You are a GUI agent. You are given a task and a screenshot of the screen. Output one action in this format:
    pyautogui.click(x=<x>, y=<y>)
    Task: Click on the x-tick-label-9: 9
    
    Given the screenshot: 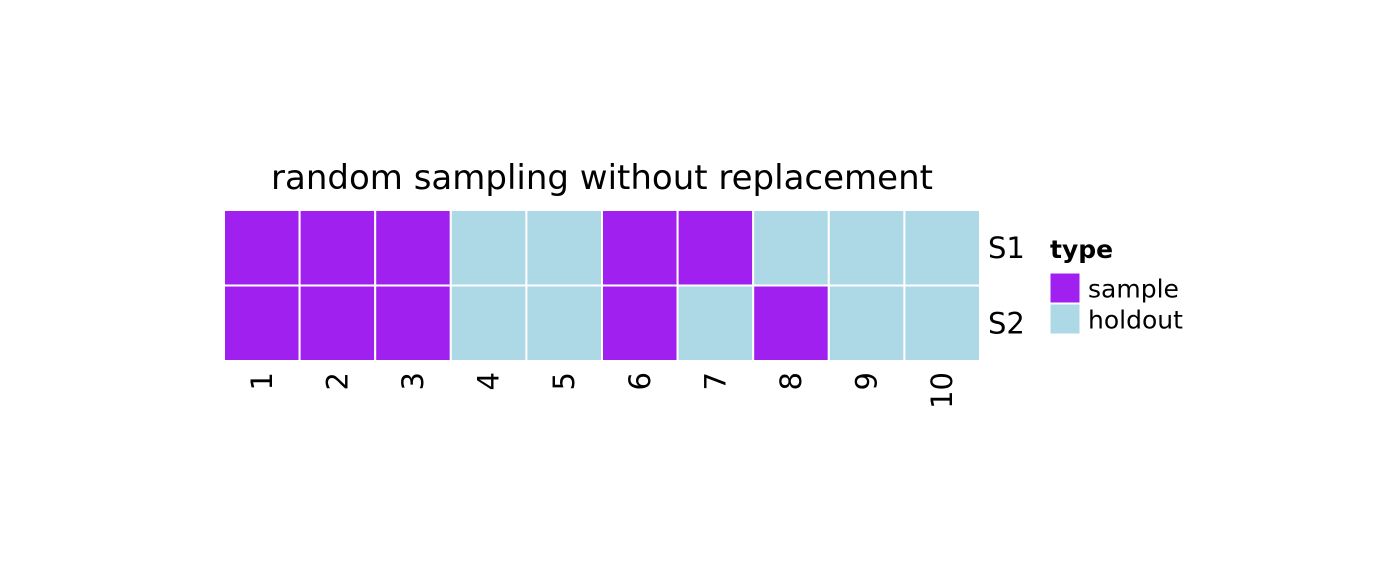 What is the action you would take?
    pyautogui.click(x=867, y=381)
    